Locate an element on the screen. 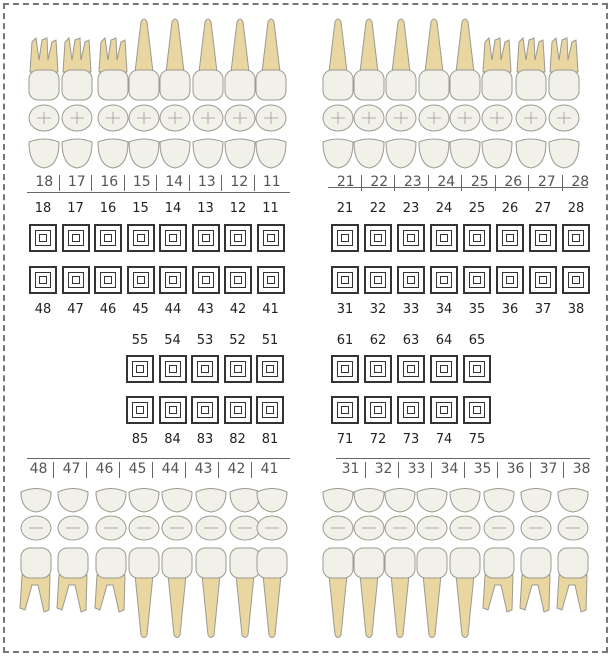 The height and width of the screenshot is (658, 613). tooth-23-groove is located at coordinates (401, 118).